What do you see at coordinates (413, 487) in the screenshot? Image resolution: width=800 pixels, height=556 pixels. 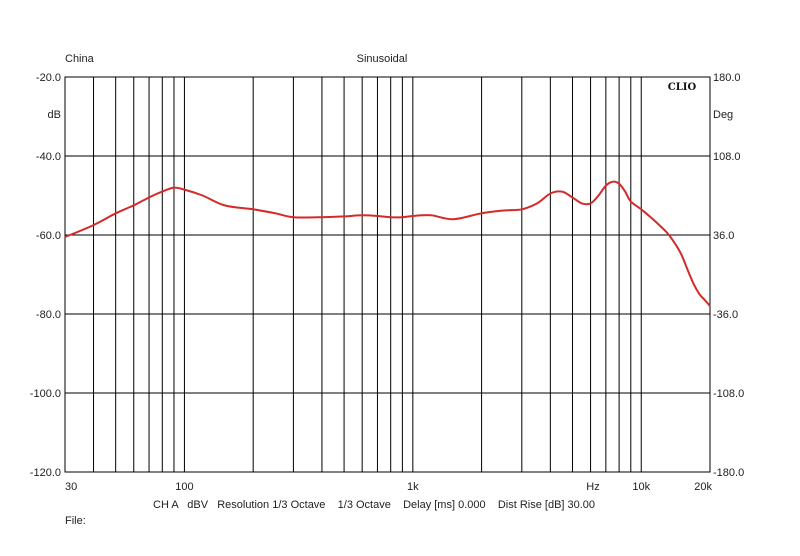 I see `x-tick-label: 1k` at bounding box center [413, 487].